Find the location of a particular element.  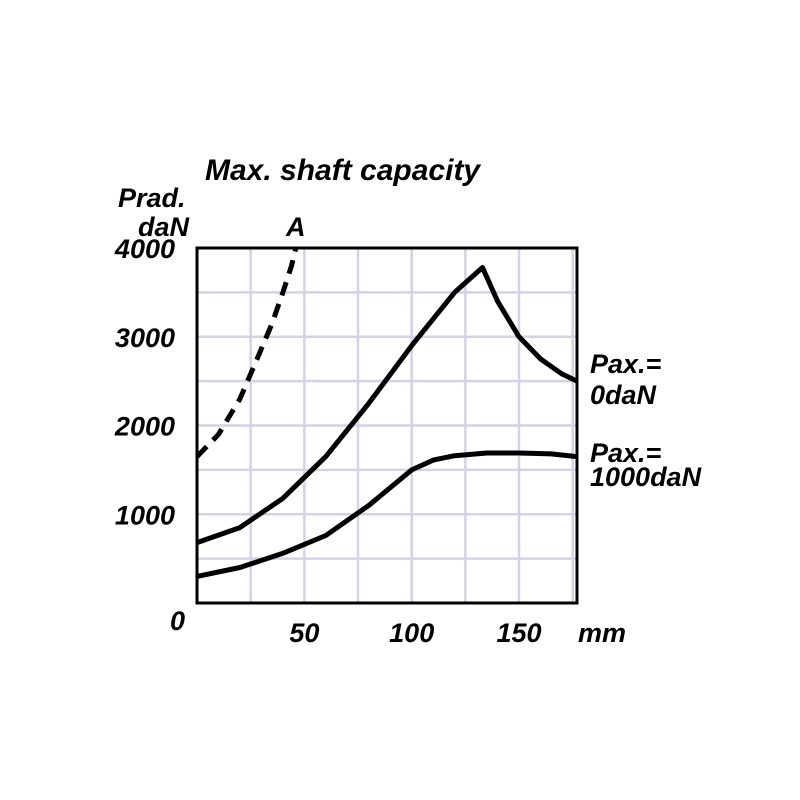

chart-title: Max. shaft capacity is located at coordinates (343, 170).